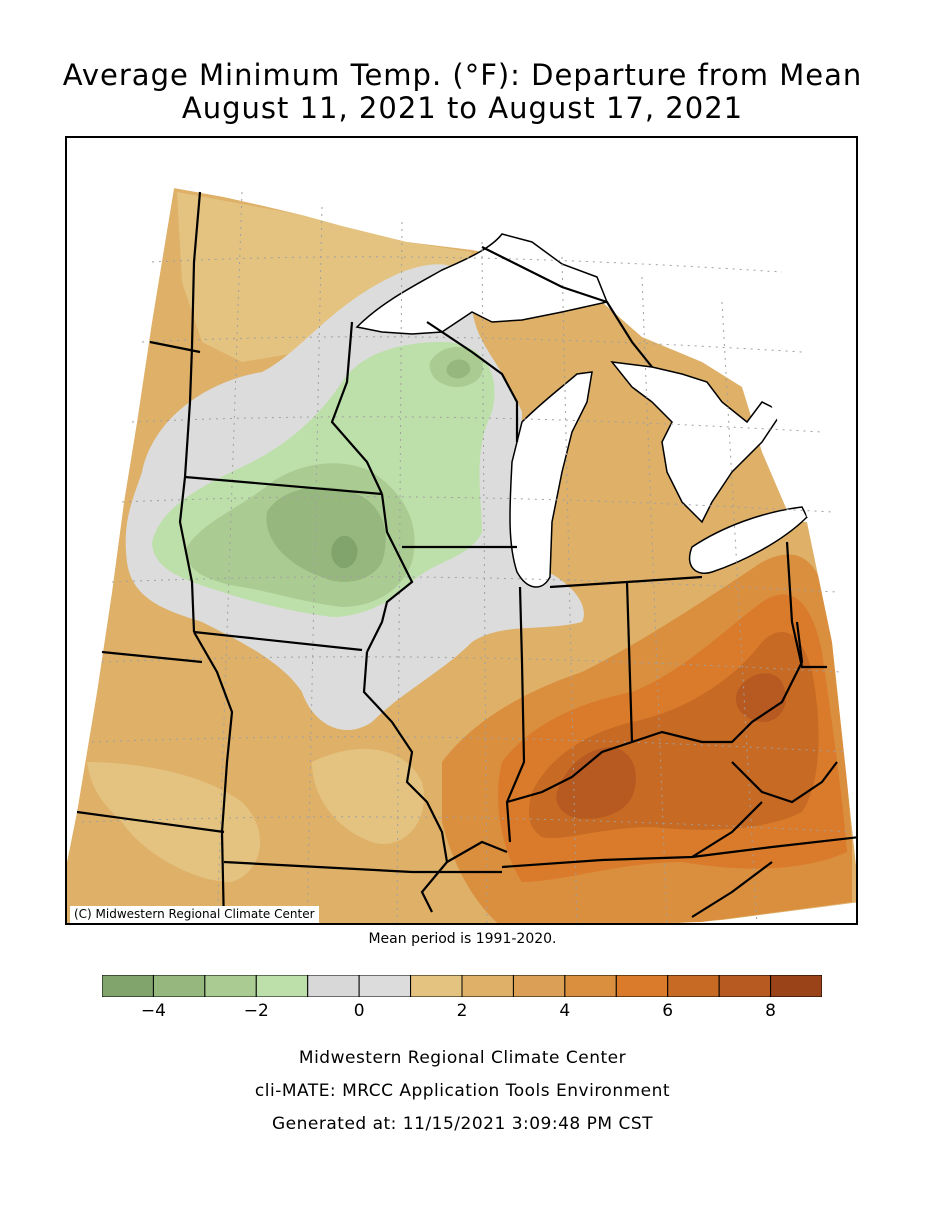 Image resolution: width=950 pixels, height=1220 pixels. I want to click on color-legend, so click(462, 986).